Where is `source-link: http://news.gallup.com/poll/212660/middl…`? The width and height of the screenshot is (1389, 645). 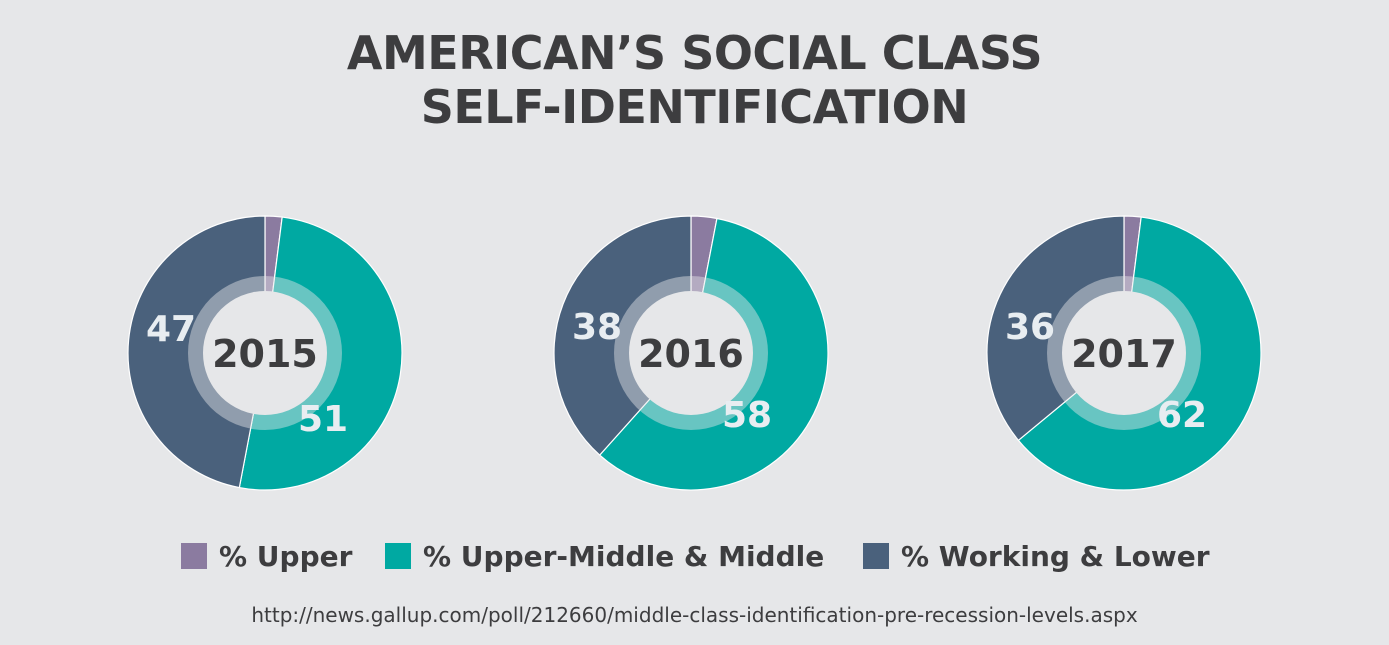
source-link: http://news.gallup.com/poll/212660/middl… is located at coordinates (694, 615).